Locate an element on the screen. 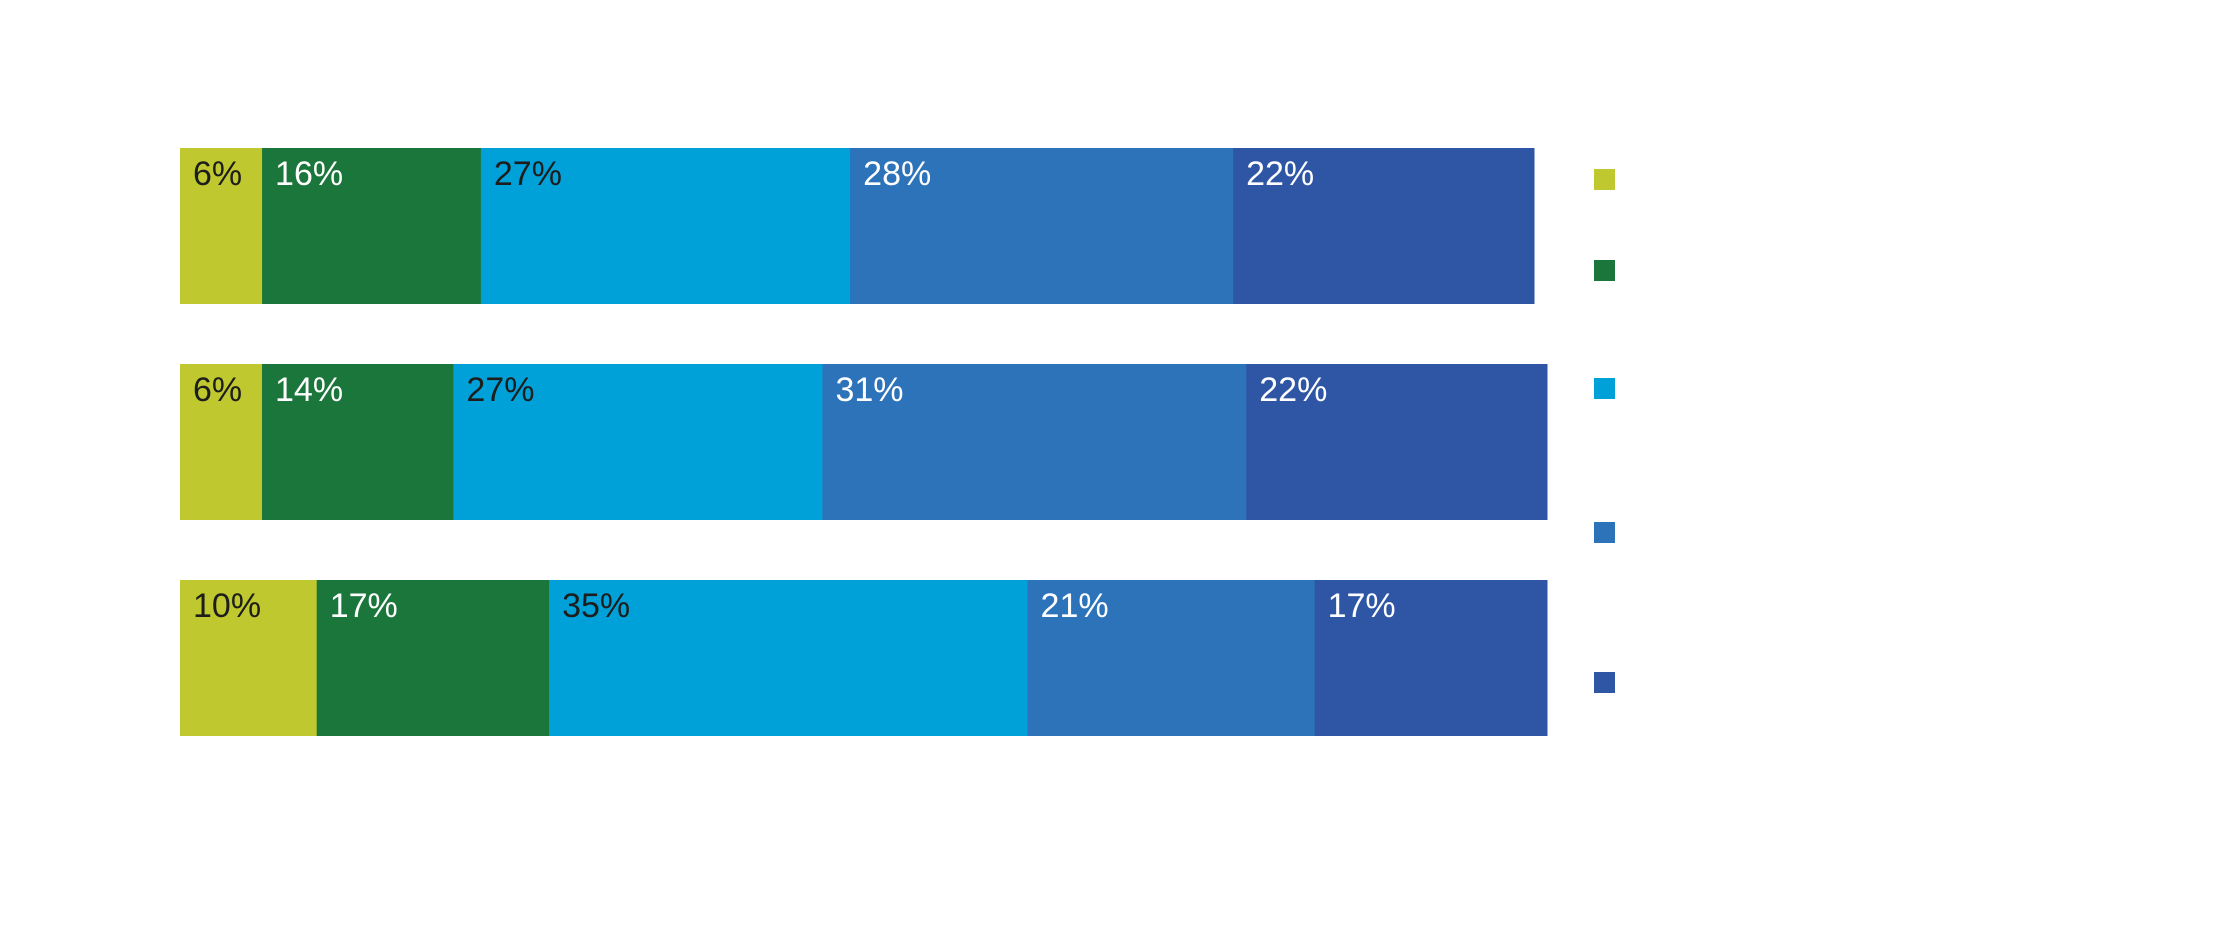 This screenshot has height=948, width=2219. data-label-row2-series4: 31% is located at coordinates (869, 390).